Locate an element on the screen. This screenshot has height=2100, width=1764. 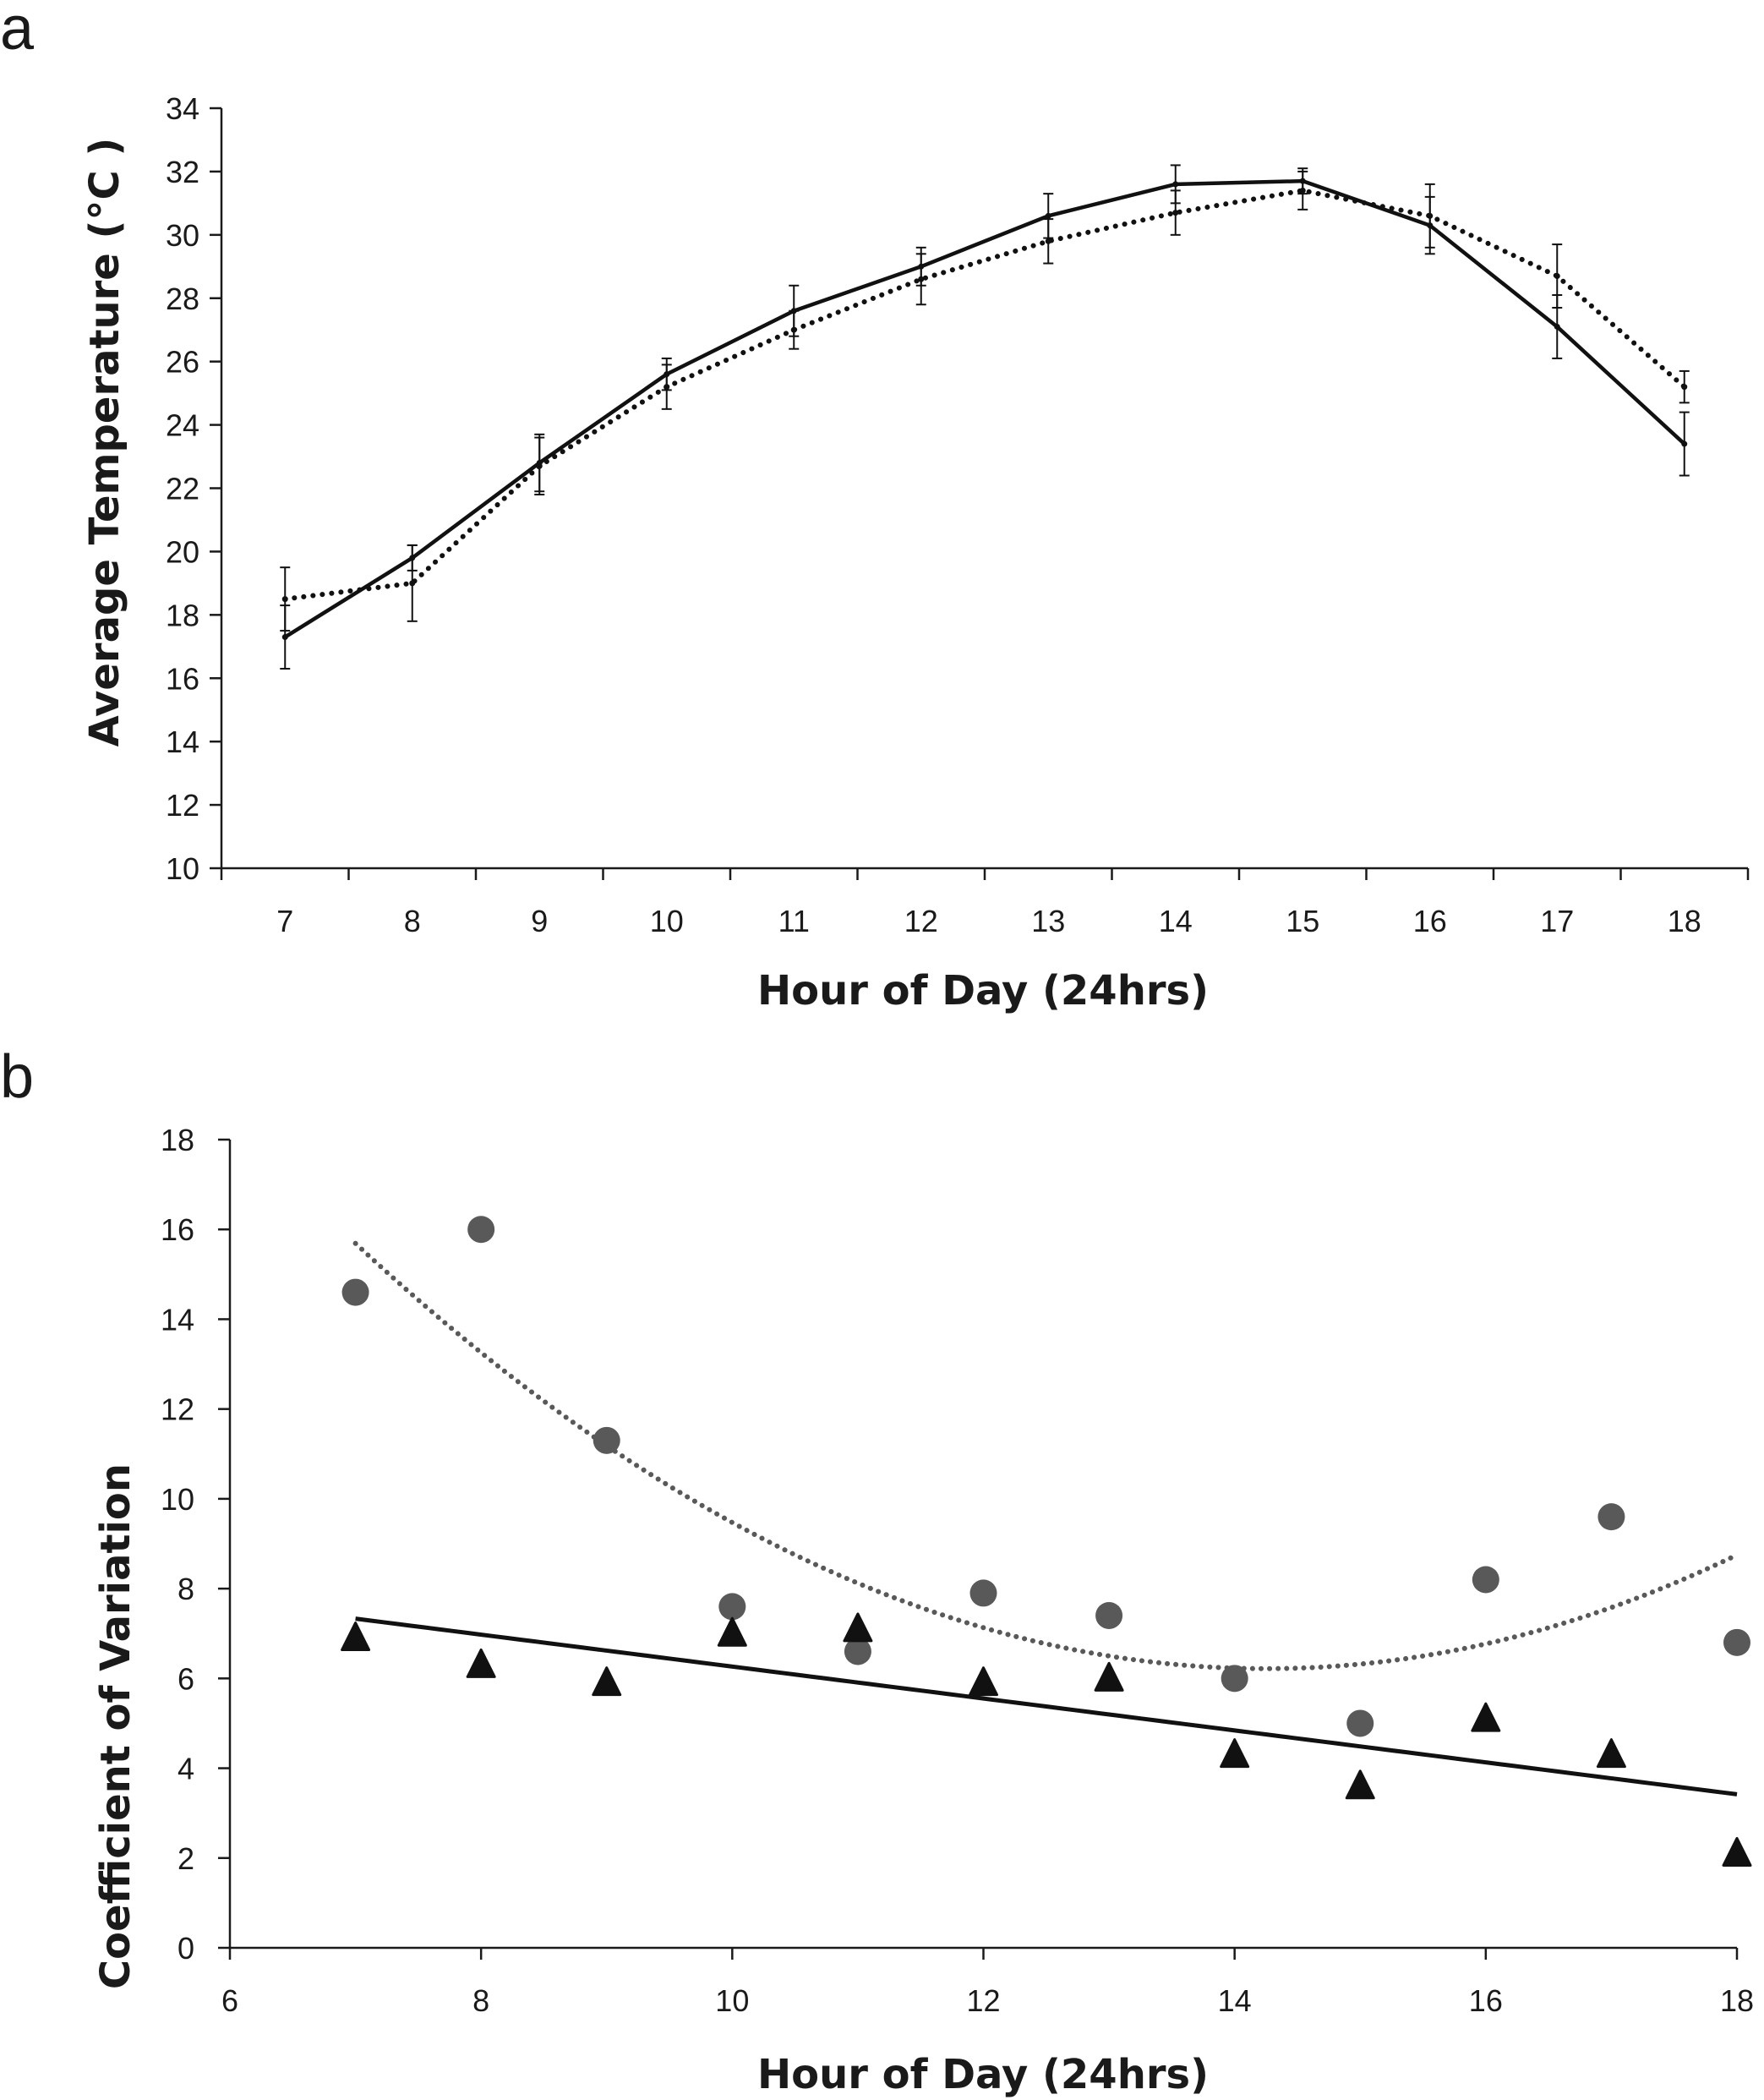
x-tick-label: 9 is located at coordinates (539, 921).